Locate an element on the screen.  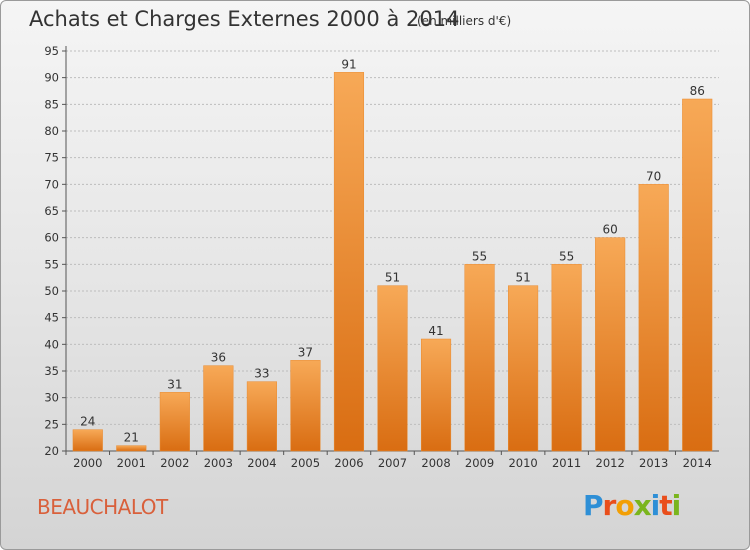
x-tick-label-2008: 2008 is located at coordinates (435, 463).